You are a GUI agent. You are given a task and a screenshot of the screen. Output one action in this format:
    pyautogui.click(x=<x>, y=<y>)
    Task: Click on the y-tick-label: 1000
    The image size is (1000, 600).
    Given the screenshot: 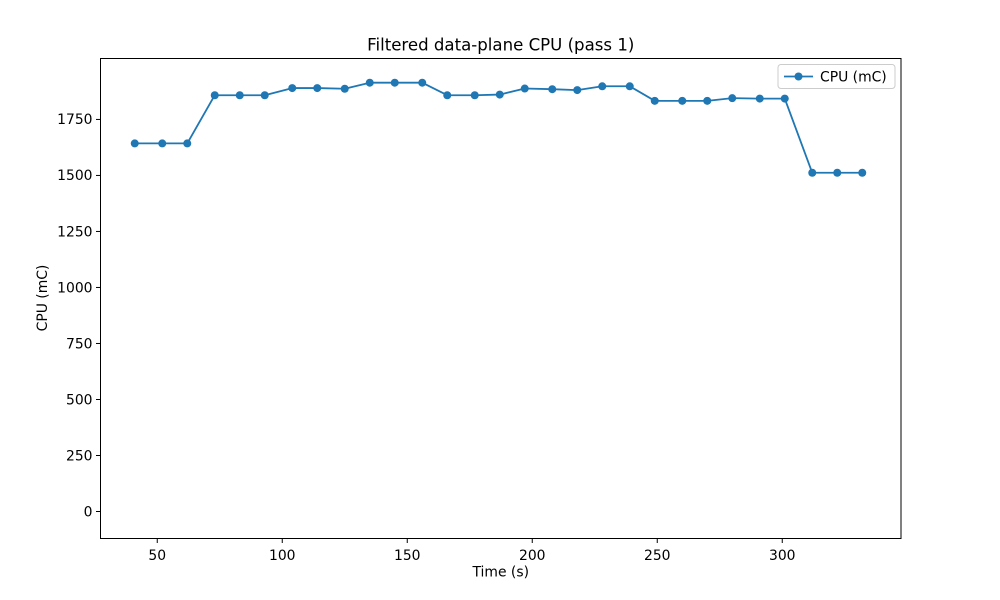 What is the action you would take?
    pyautogui.click(x=74, y=288)
    